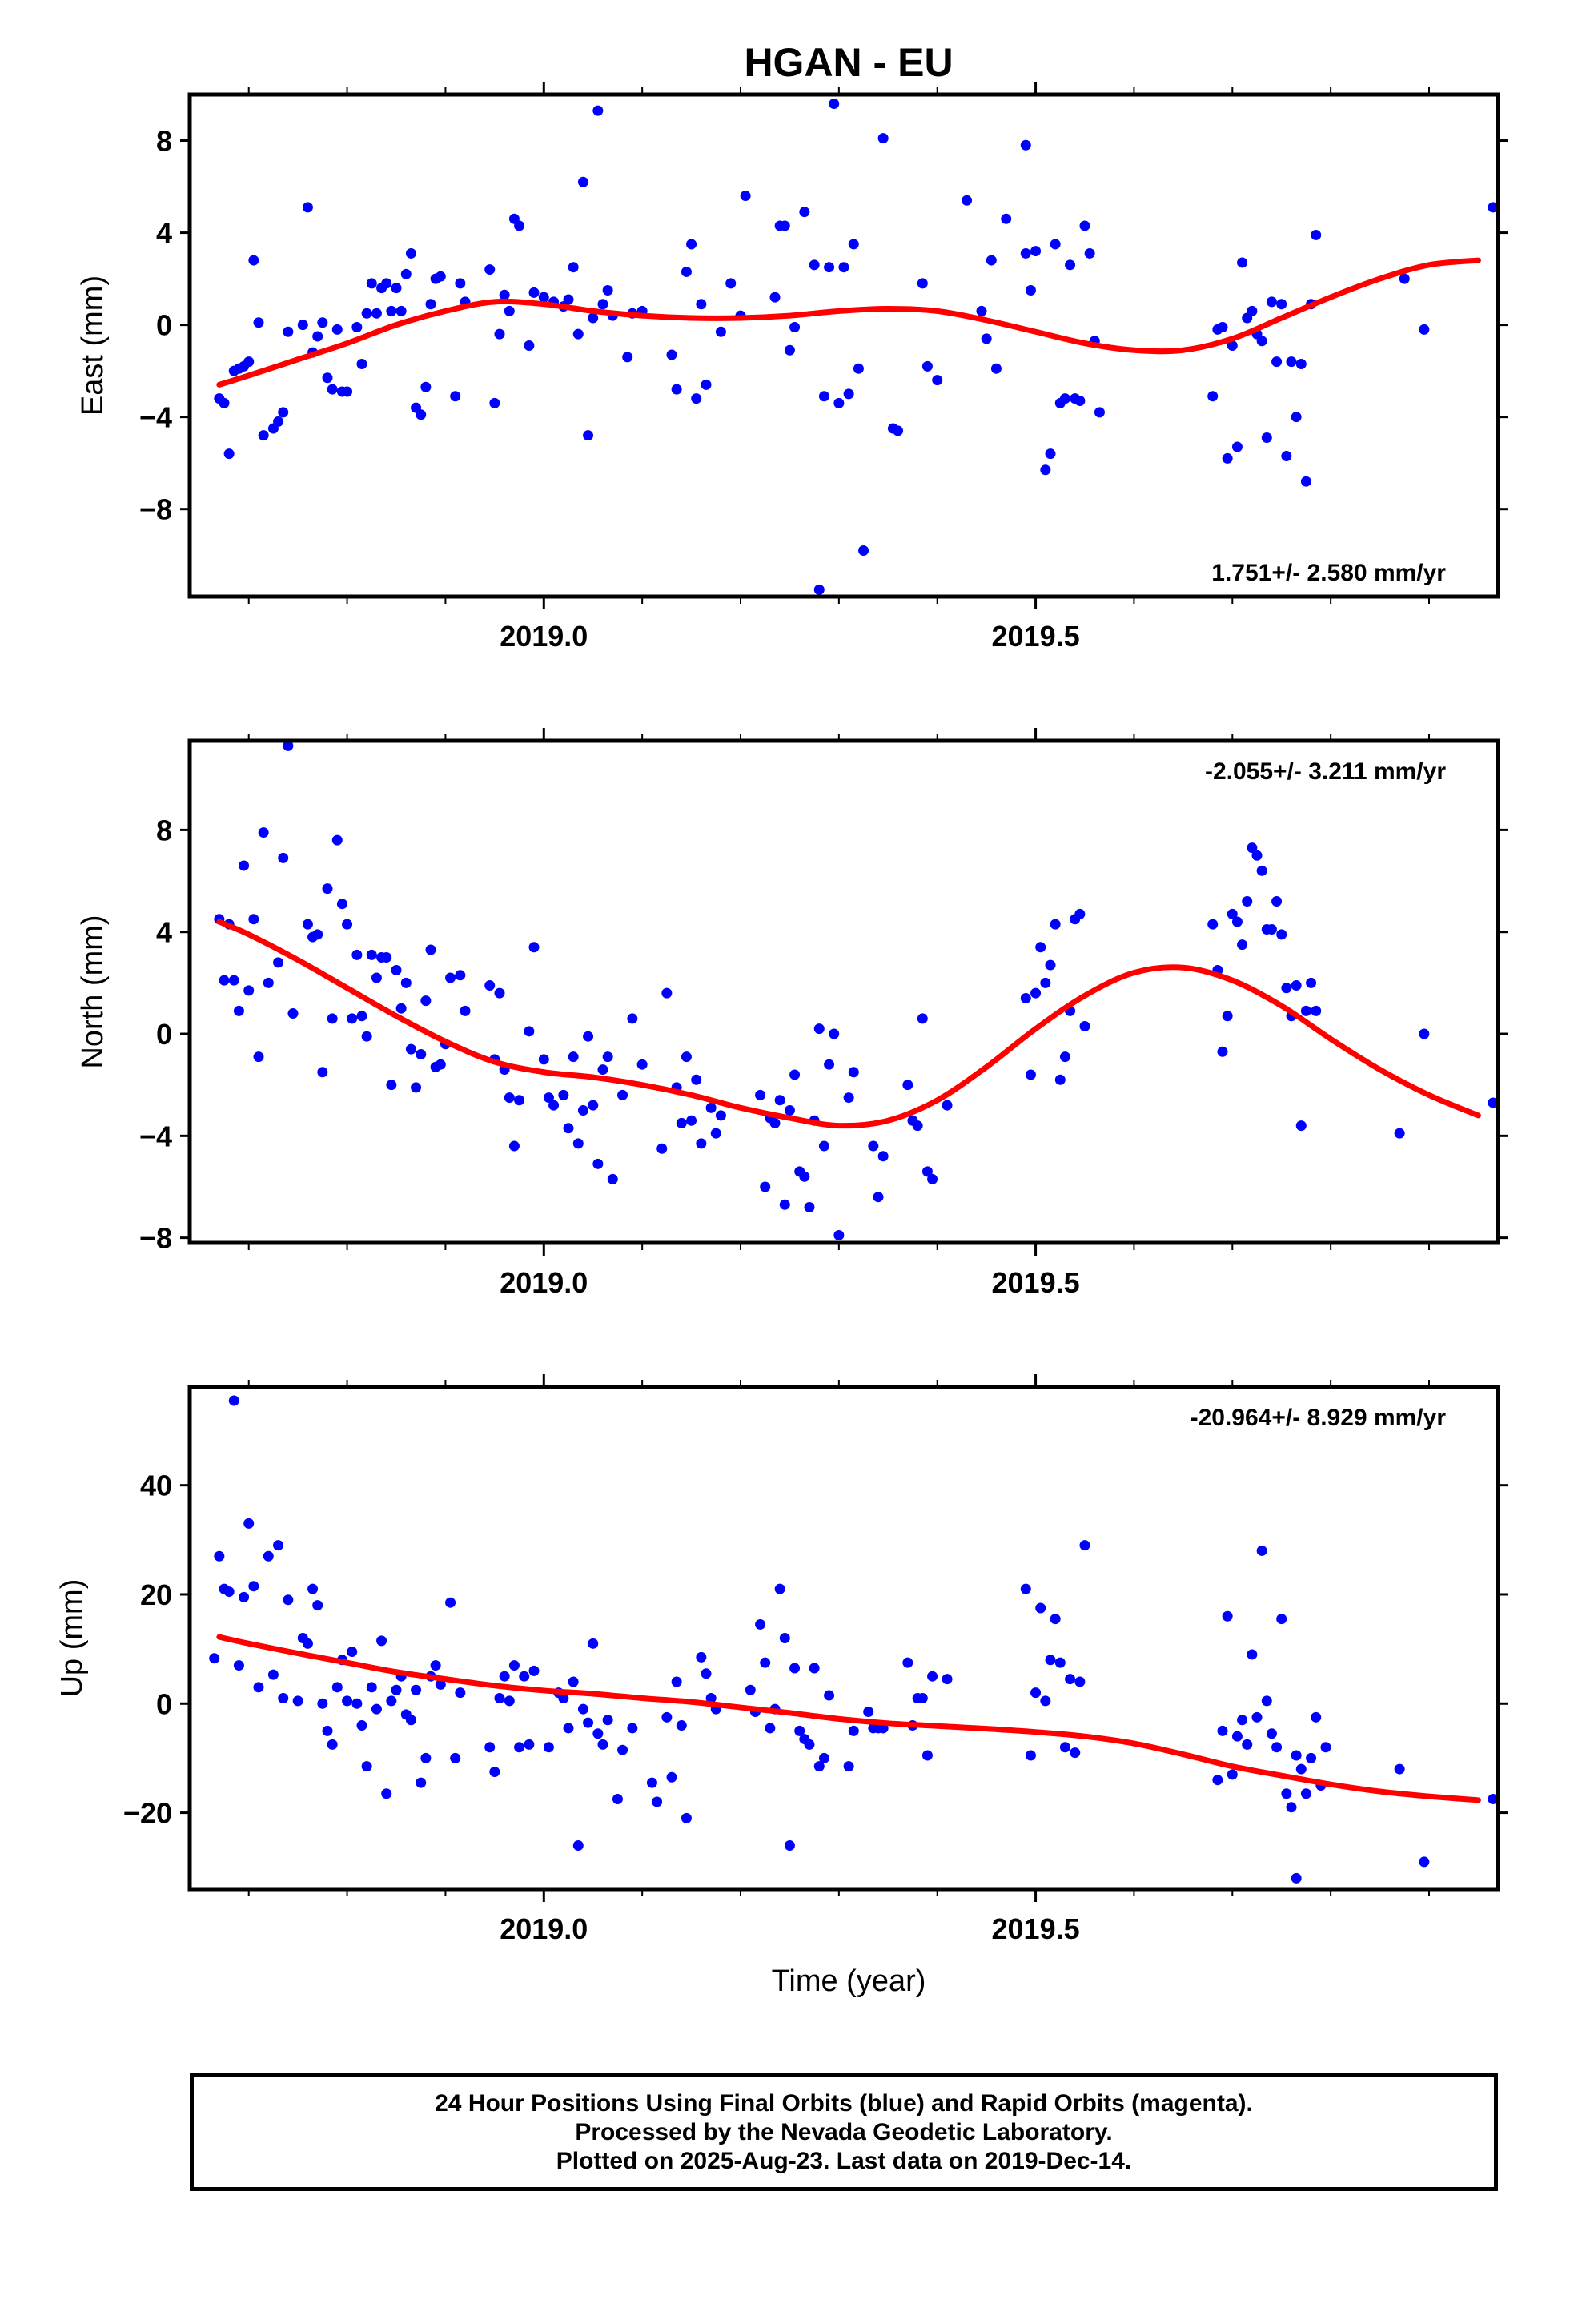 The width and height of the screenshot is (1582, 2324). Describe the element at coordinates (164, 141) in the screenshot. I see `y-tick-label: 8` at that location.